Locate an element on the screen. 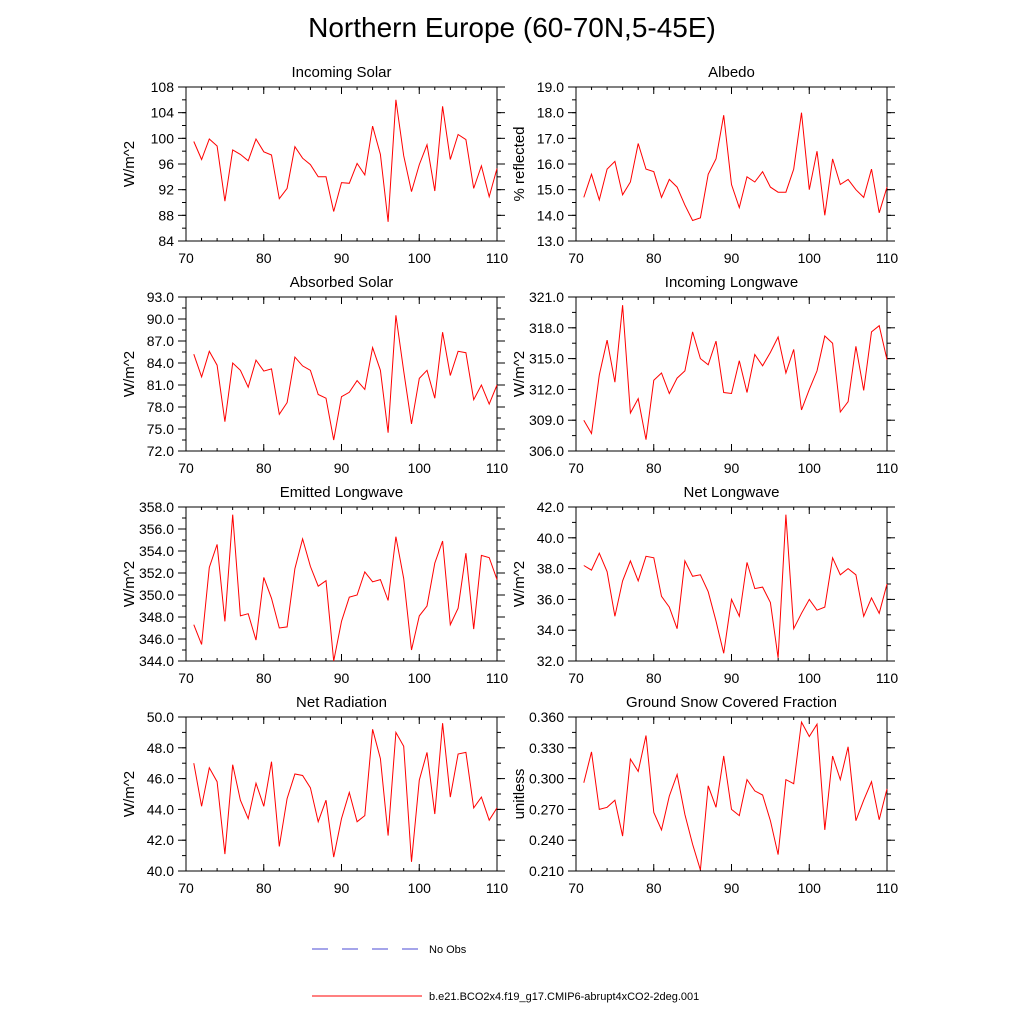 The height and width of the screenshot is (1024, 1024). y-tick-label: 48.0 is located at coordinates (160, 748).